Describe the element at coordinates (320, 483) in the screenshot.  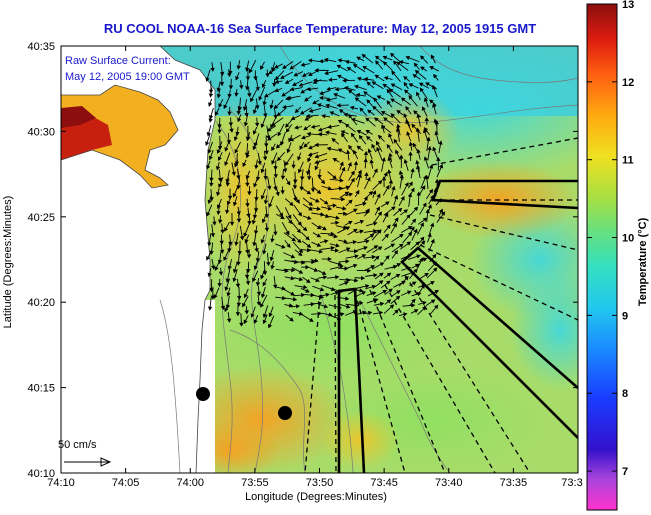
I see `x-tick-label: 73:50` at that location.